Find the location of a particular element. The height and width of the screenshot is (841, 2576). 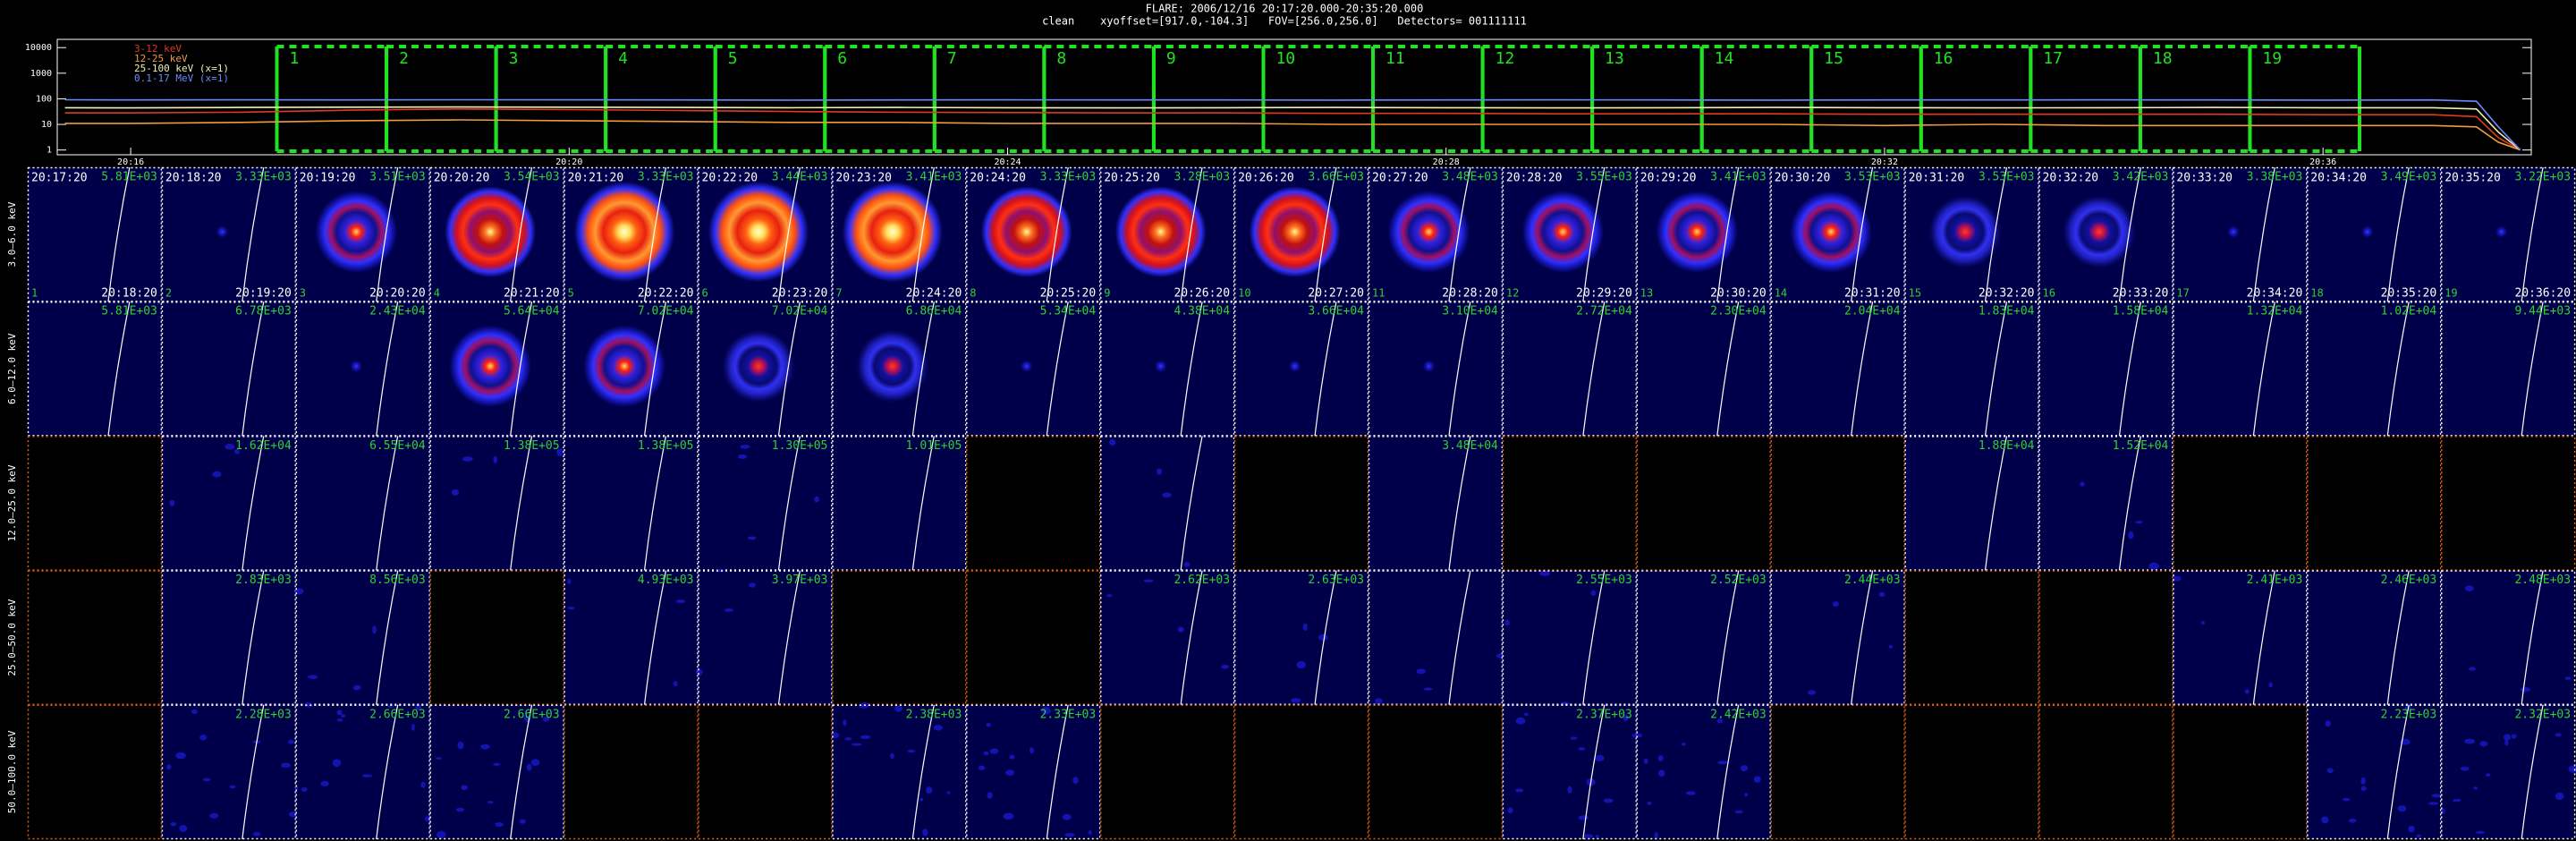

max-value: 5.34E+04 is located at coordinates (1068, 312).